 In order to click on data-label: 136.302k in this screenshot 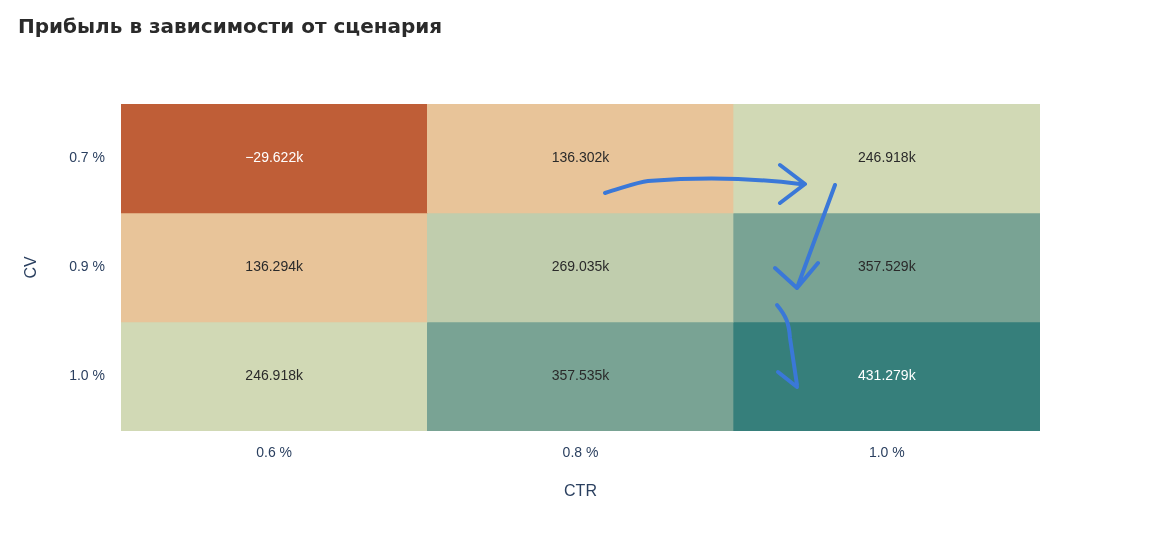, I will do `click(581, 157)`.